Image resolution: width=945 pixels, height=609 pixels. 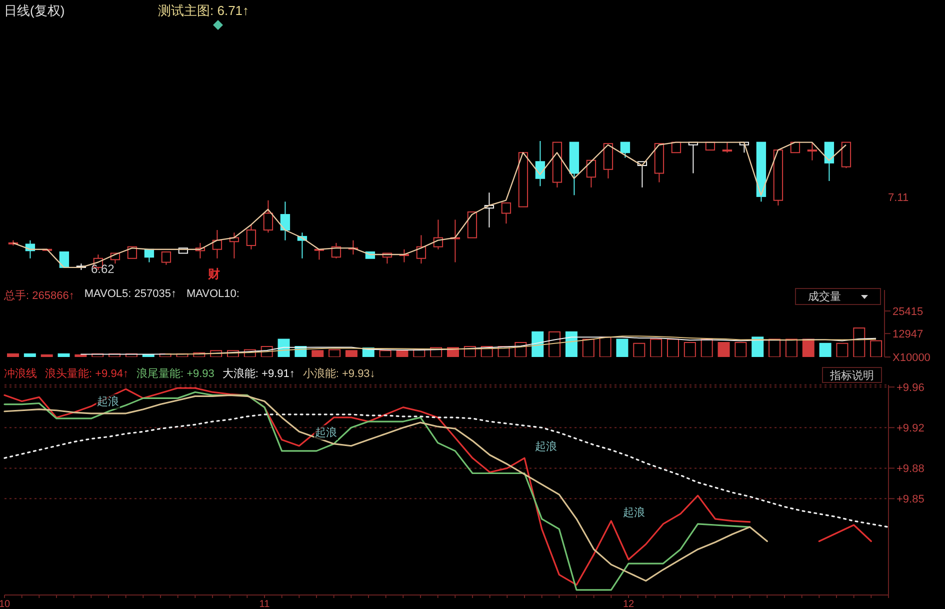 I want to click on x-tick-label: 12, so click(x=628, y=604).